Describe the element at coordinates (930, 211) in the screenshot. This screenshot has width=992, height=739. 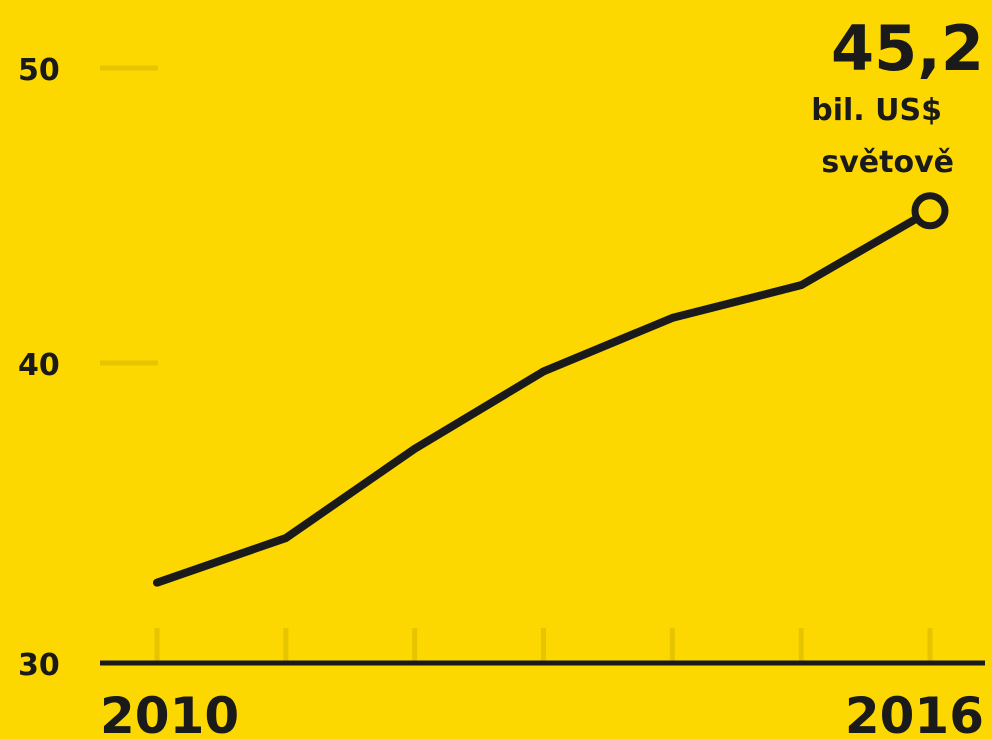
I see `end-point-marker` at that location.